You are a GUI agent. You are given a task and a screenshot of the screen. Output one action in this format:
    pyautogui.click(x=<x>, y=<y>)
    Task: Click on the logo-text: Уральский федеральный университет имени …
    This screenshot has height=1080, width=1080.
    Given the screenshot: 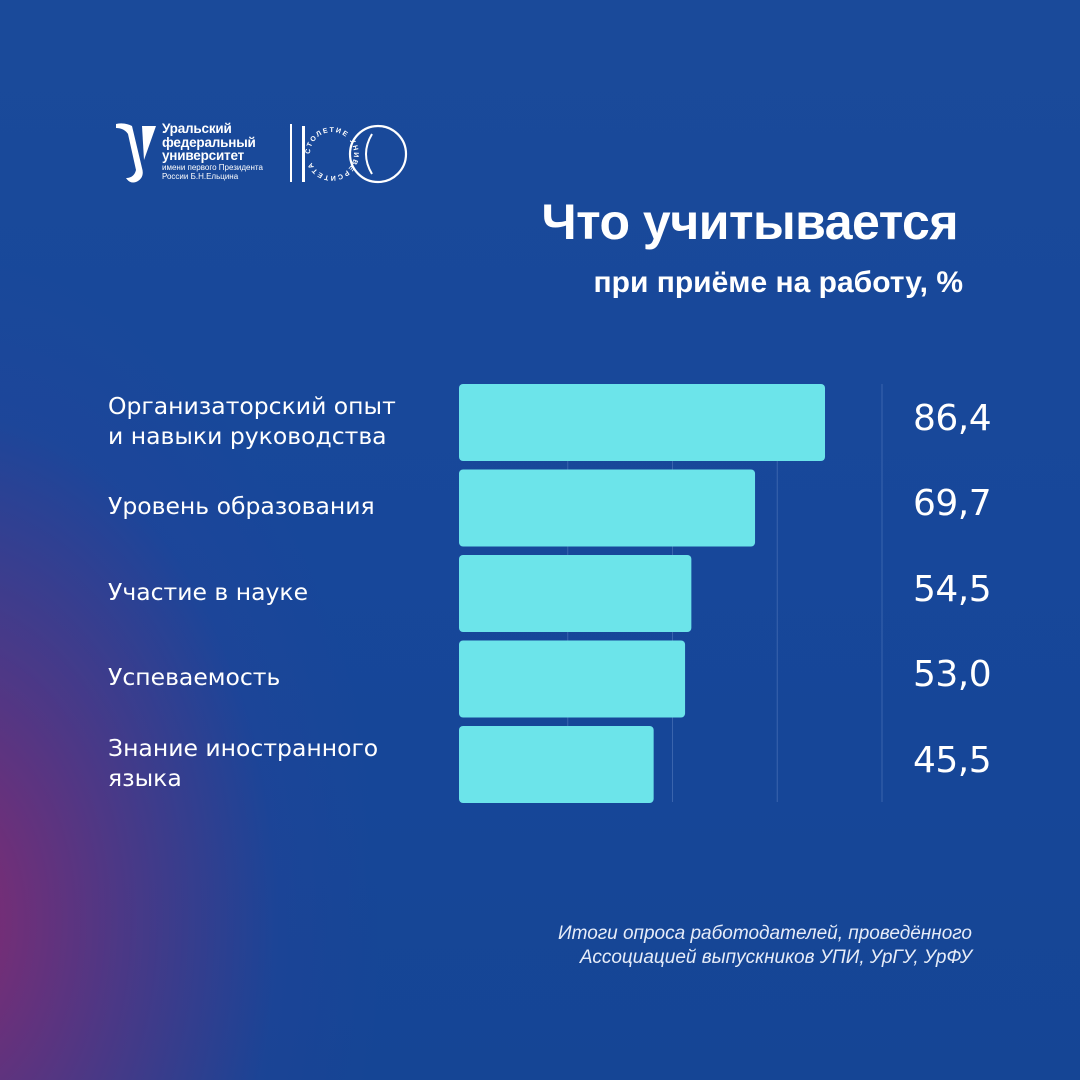 What is the action you would take?
    pyautogui.click(x=212, y=151)
    